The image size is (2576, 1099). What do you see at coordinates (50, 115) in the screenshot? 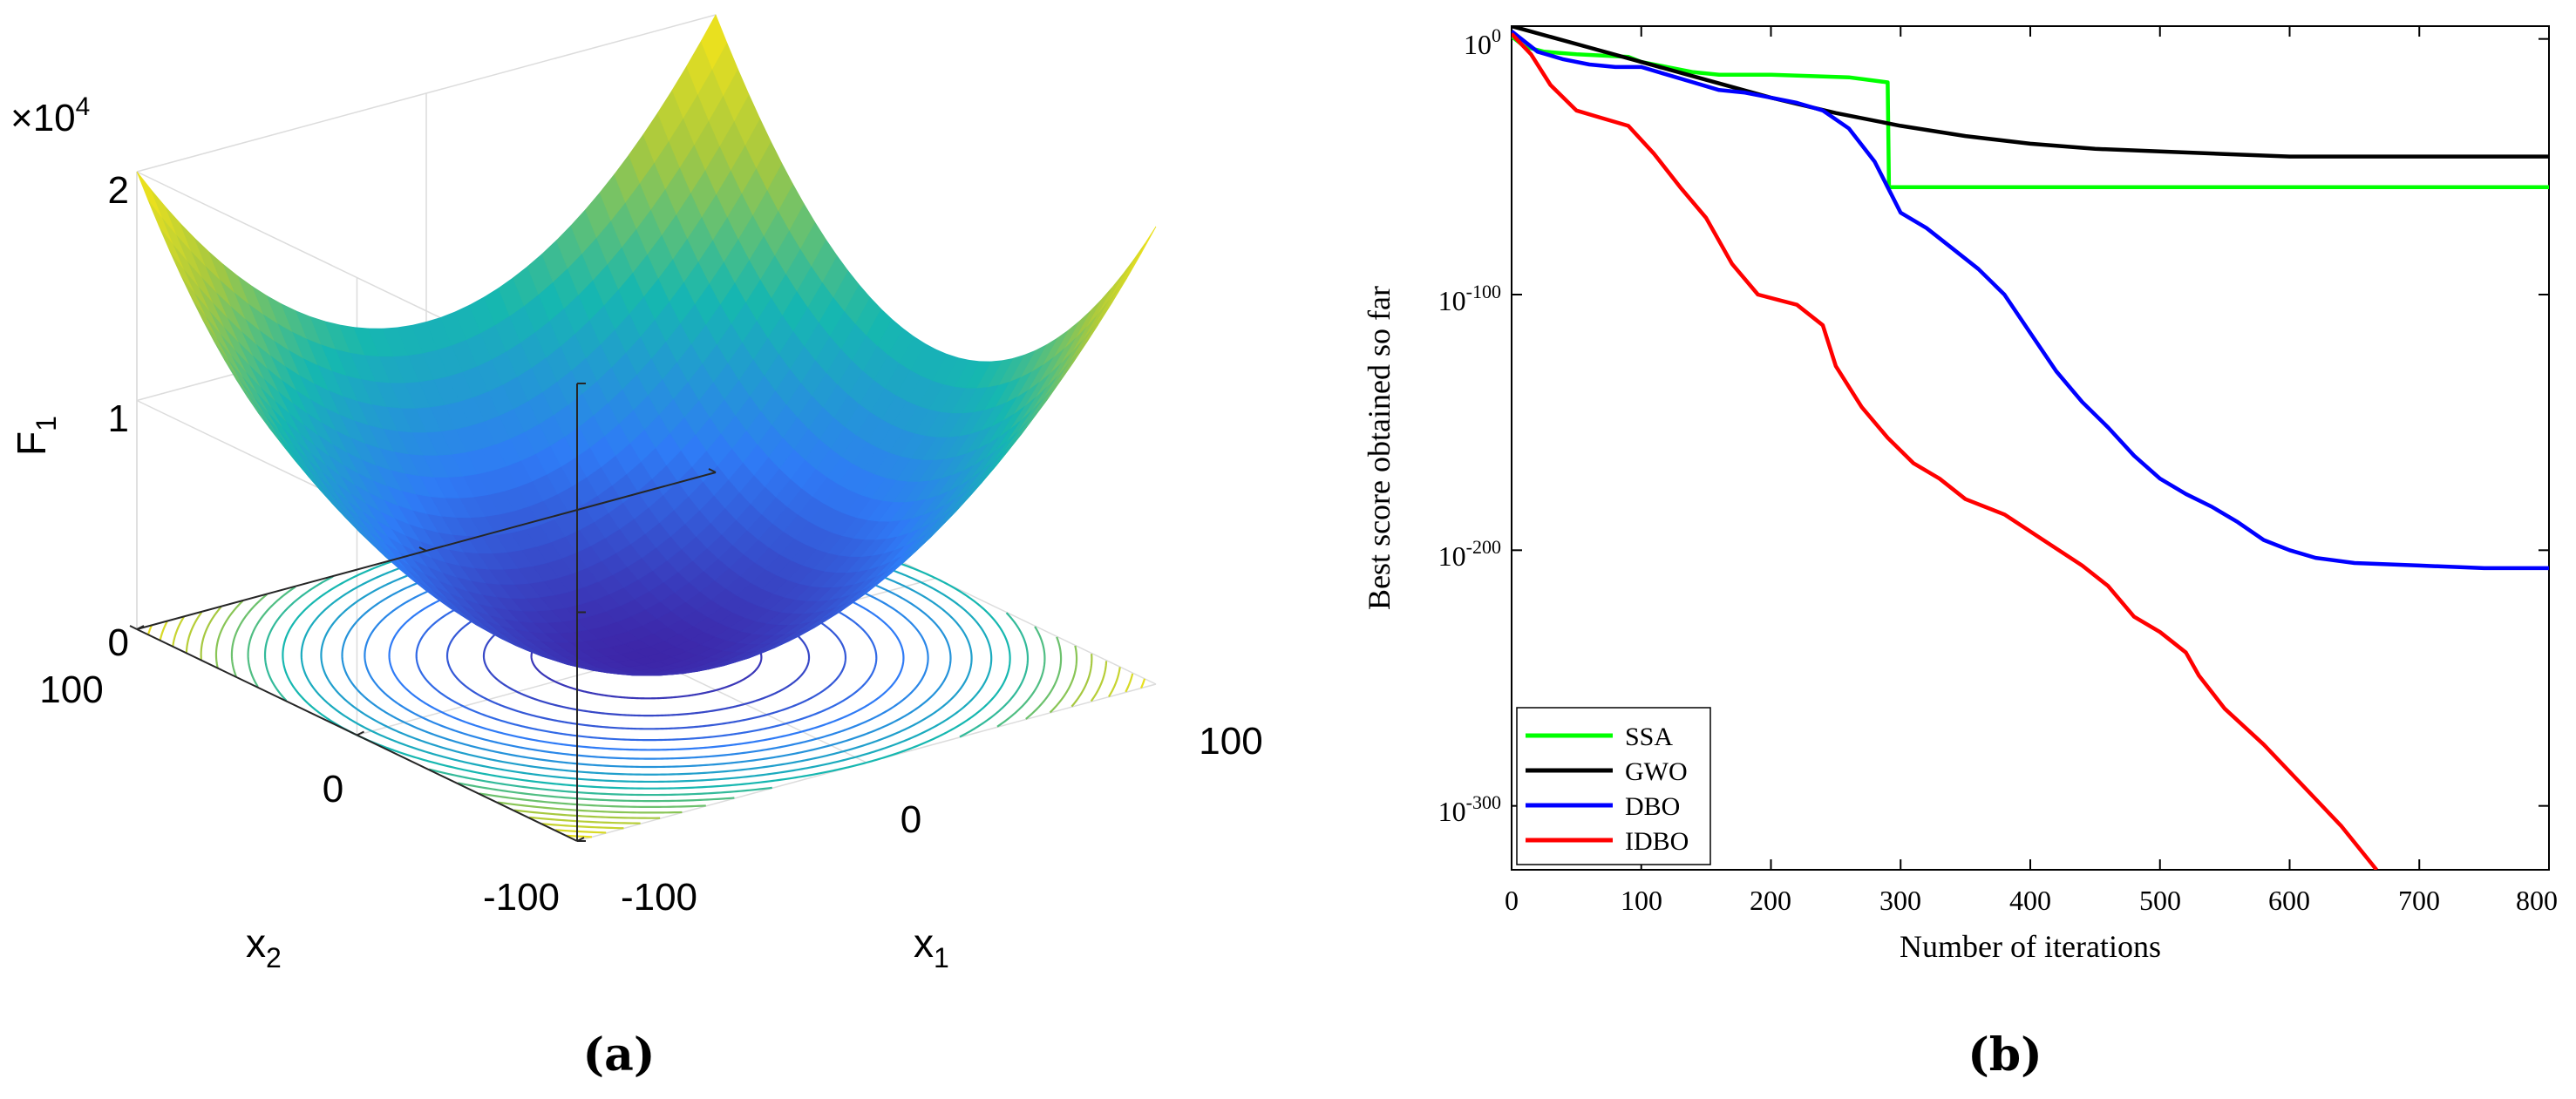
I see `z-exponent-prefix: ×10⁴` at bounding box center [50, 115].